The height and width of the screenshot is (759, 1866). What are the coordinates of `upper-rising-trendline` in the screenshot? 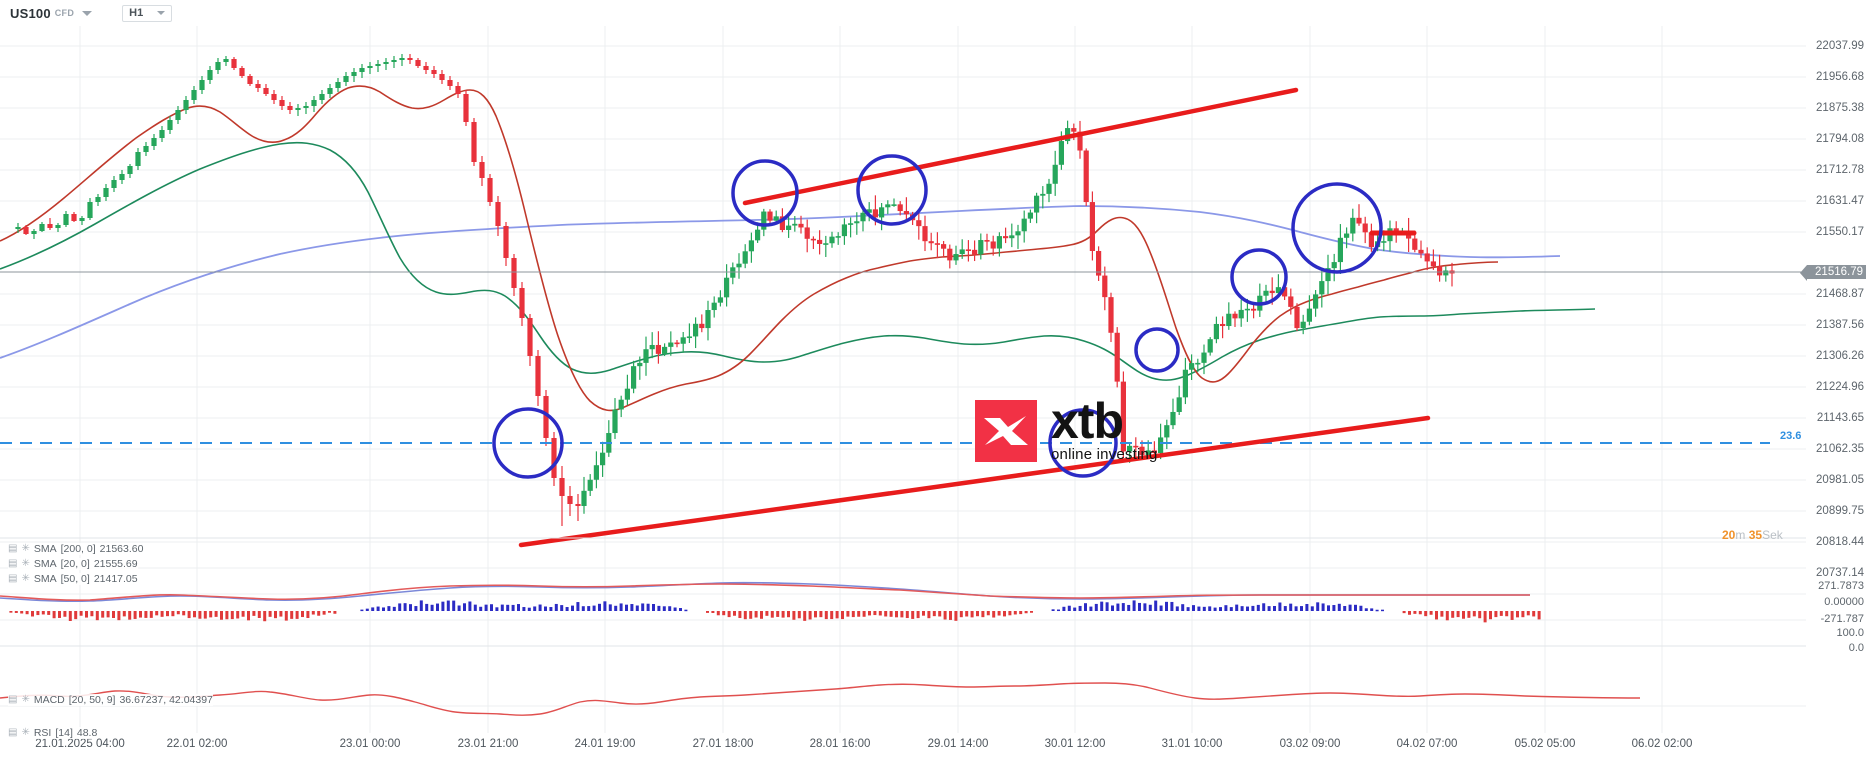 It's located at (1020, 146).